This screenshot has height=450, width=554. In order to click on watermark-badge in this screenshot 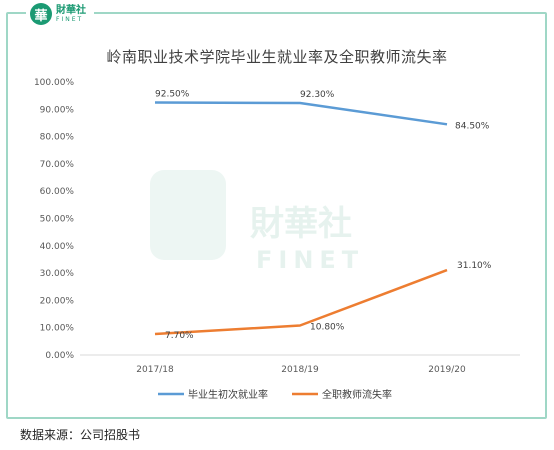, I will do `click(188, 215)`.